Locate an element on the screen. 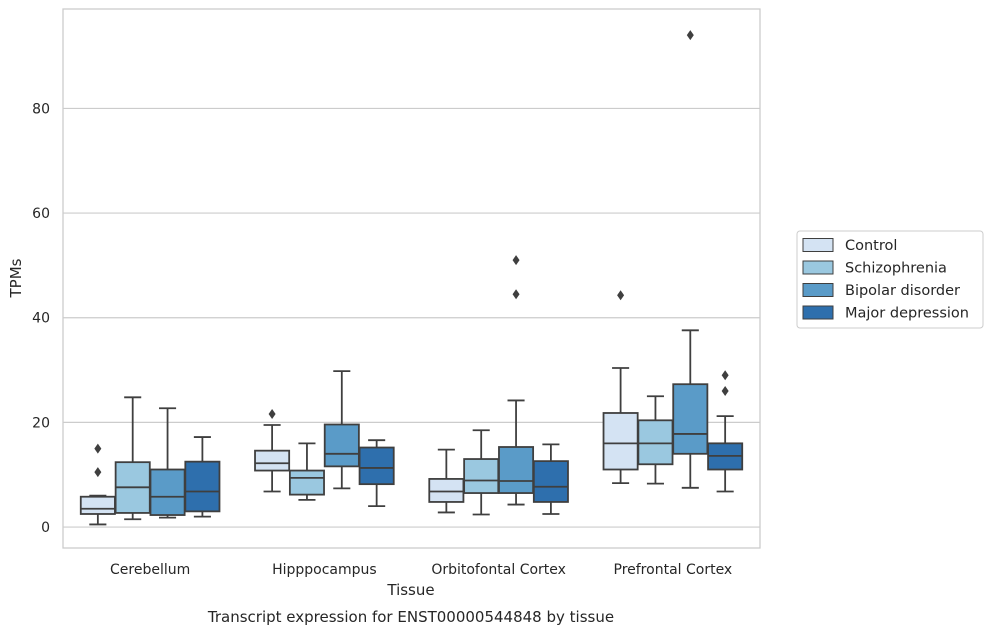 The image size is (993, 634). y-tick-label: 20 is located at coordinates (41, 423).